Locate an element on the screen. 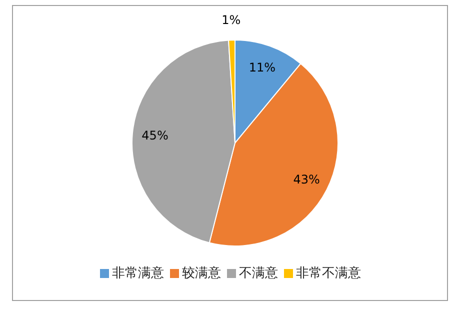 The width and height of the screenshot is (461, 318). legend-label: 非常满意 is located at coordinates (138, 273).